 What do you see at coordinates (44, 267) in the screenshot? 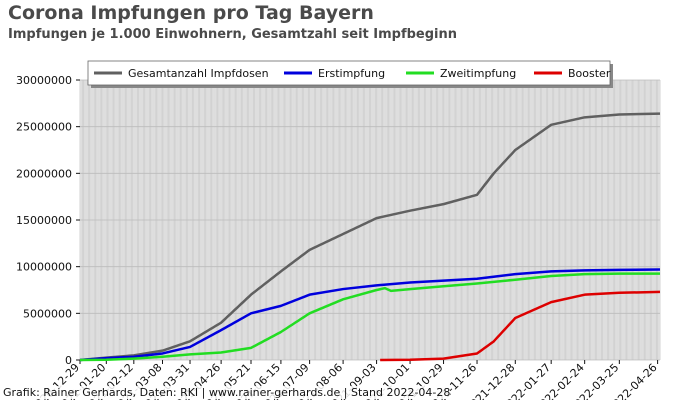
I see `y-tick-label: 10000000` at bounding box center [44, 267].